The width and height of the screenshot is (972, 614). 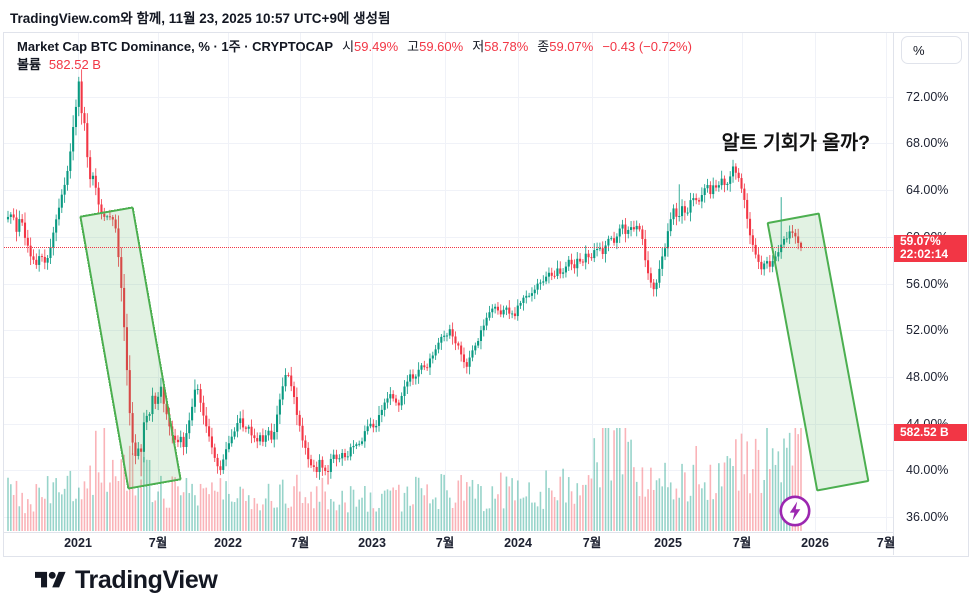 I want to click on volume-value-badge: 582.52 B, so click(x=930, y=432).